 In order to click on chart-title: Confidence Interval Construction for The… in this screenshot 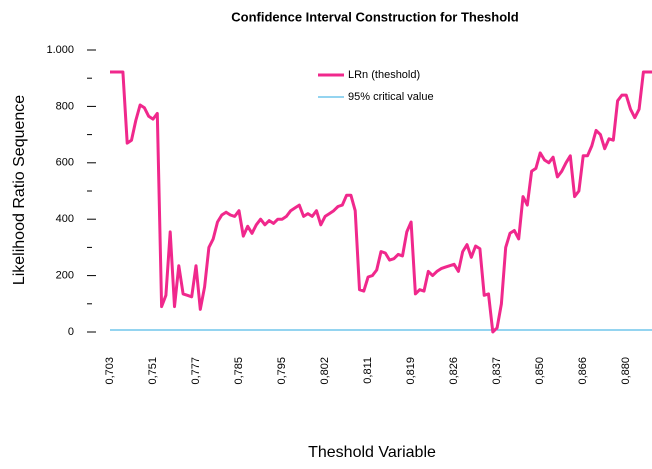, I will do `click(375, 16)`.